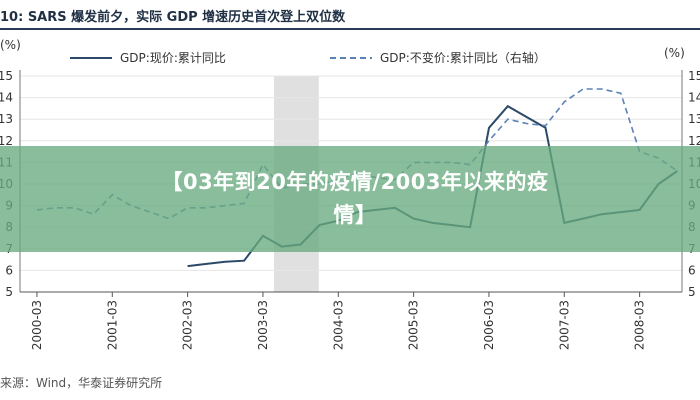 The image size is (700, 400). What do you see at coordinates (6, 98) in the screenshot?
I see `left-tick-label: 14` at bounding box center [6, 98].